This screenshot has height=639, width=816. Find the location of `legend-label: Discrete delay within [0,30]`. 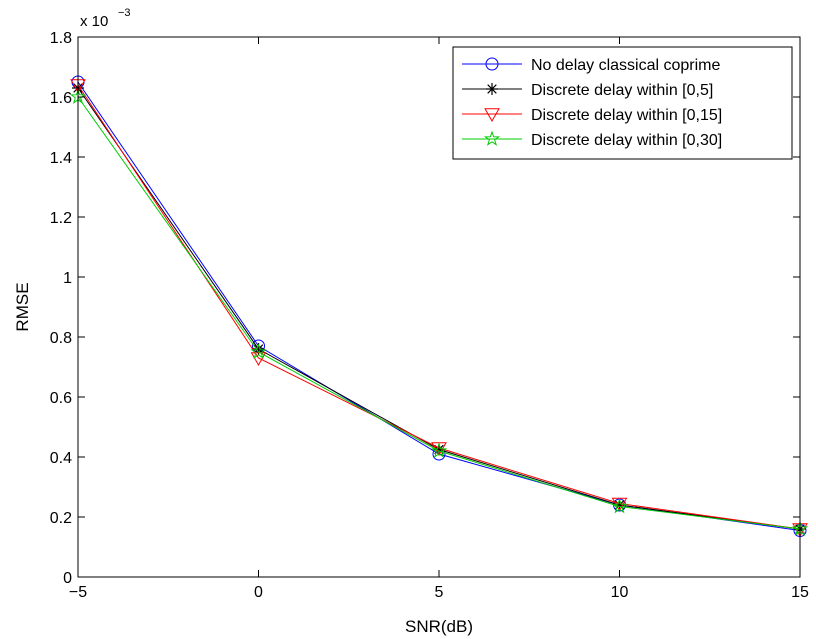

legend-label: Discrete delay within [0,30] is located at coordinates (626, 140).